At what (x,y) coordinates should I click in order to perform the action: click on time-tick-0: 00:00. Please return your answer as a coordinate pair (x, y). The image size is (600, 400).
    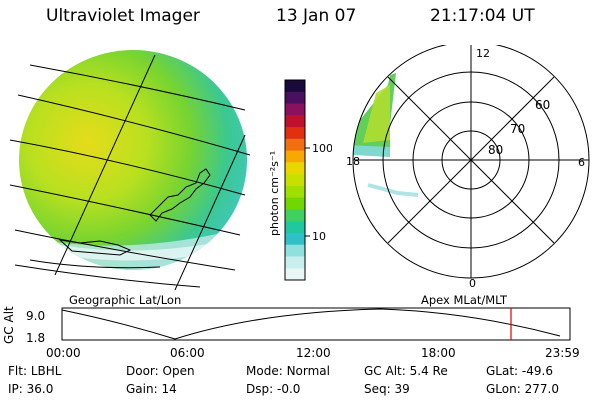
    Looking at the image, I should click on (63, 353).